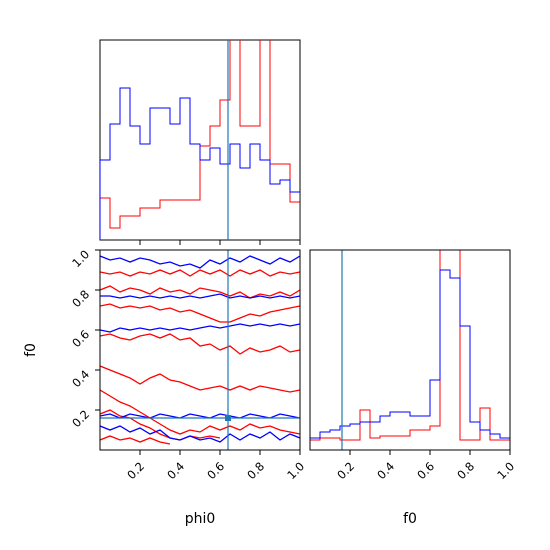 The image size is (550, 550). What do you see at coordinates (80, 378) in the screenshot?
I see `contour-y-tick-label: 0.4` at bounding box center [80, 378].